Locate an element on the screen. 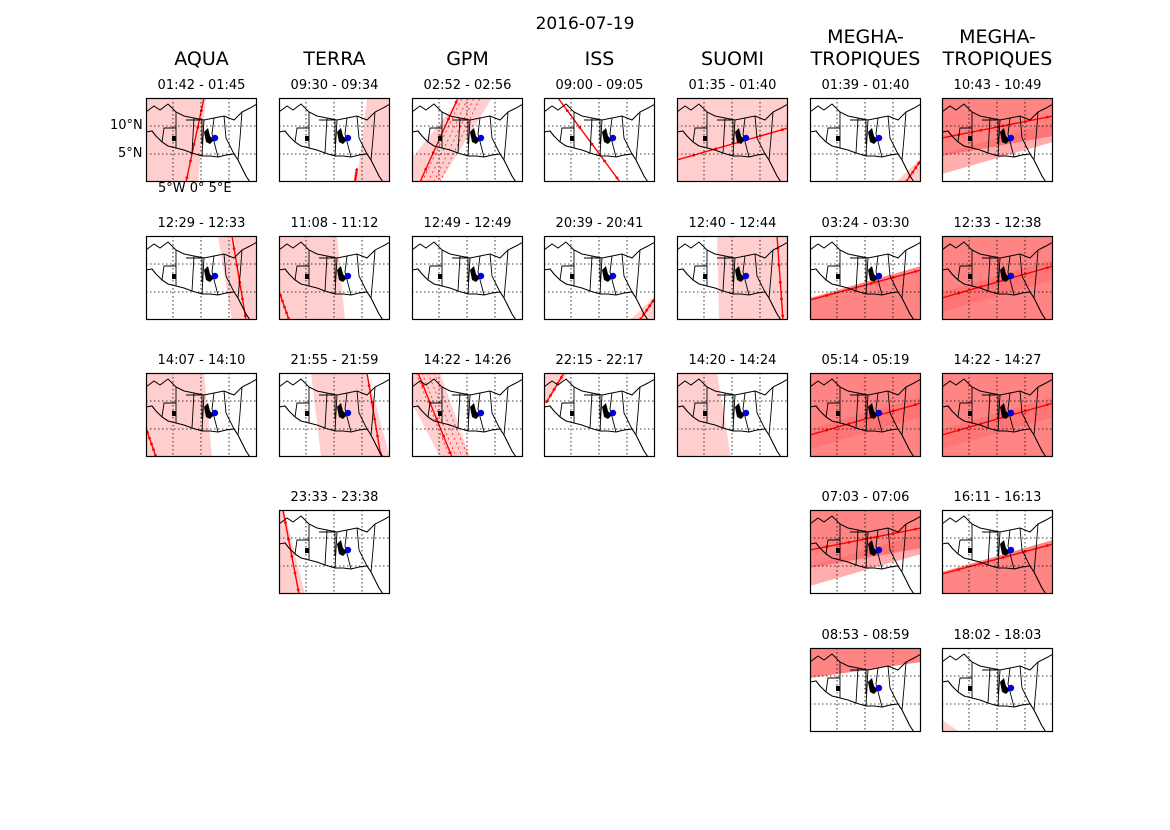 The width and height of the screenshot is (1170, 830). map-background is located at coordinates (599, 415).